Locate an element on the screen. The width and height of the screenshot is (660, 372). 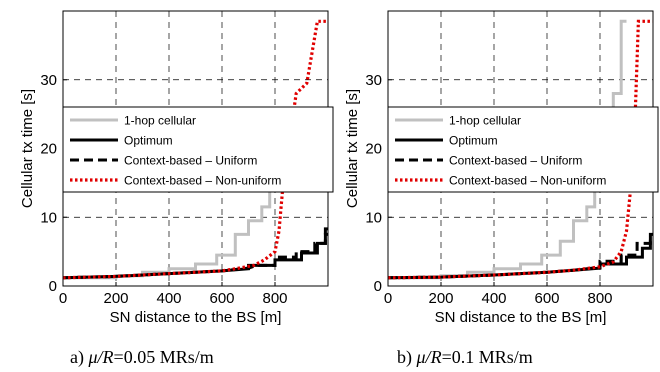
panel-caption: b) μ/R=0.1 MRs/m is located at coordinates (465, 357).